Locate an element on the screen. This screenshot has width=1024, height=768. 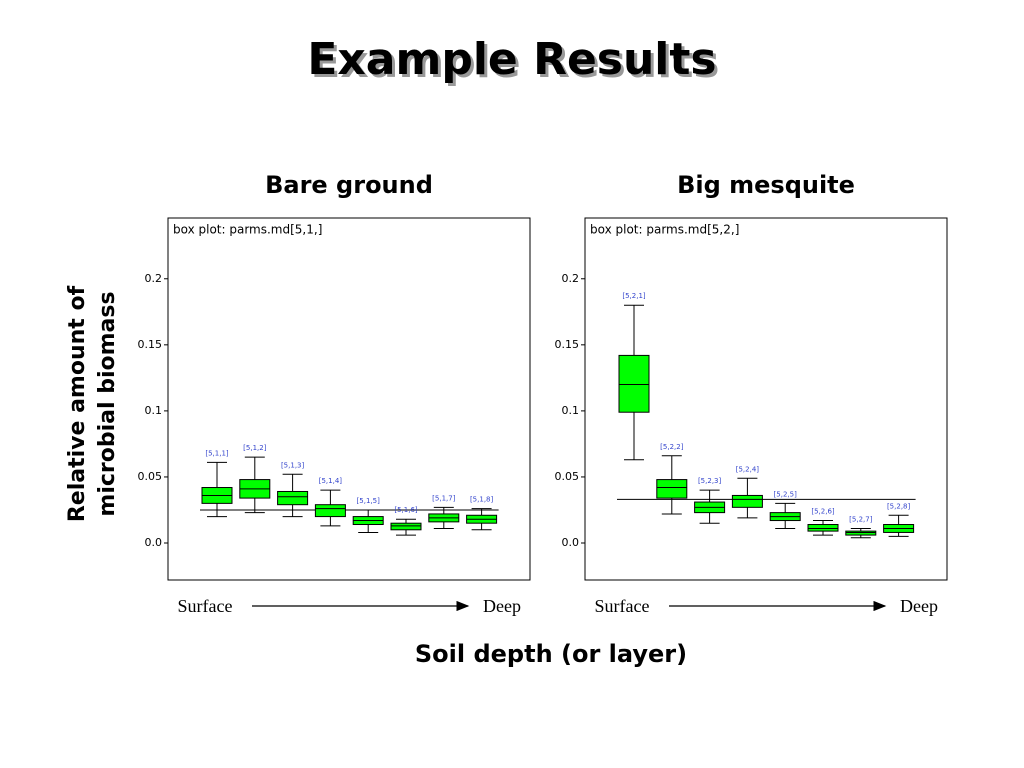
plot-title: box plot: parms.md[5,2,] is located at coordinates (664, 230).